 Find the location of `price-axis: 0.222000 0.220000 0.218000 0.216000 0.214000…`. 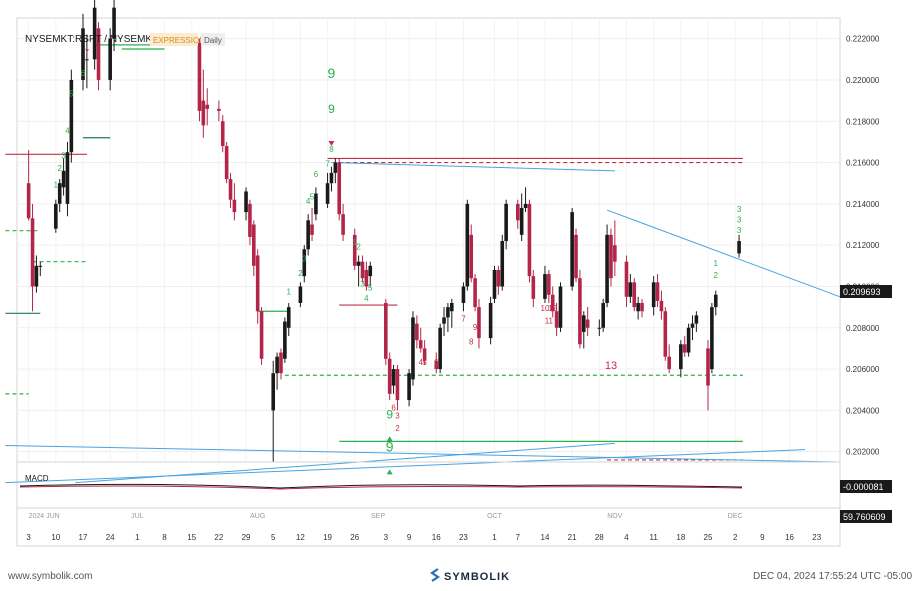

price-axis: 0.222000 0.220000 0.218000 0.216000 0.214000… is located at coordinates (863, 246).